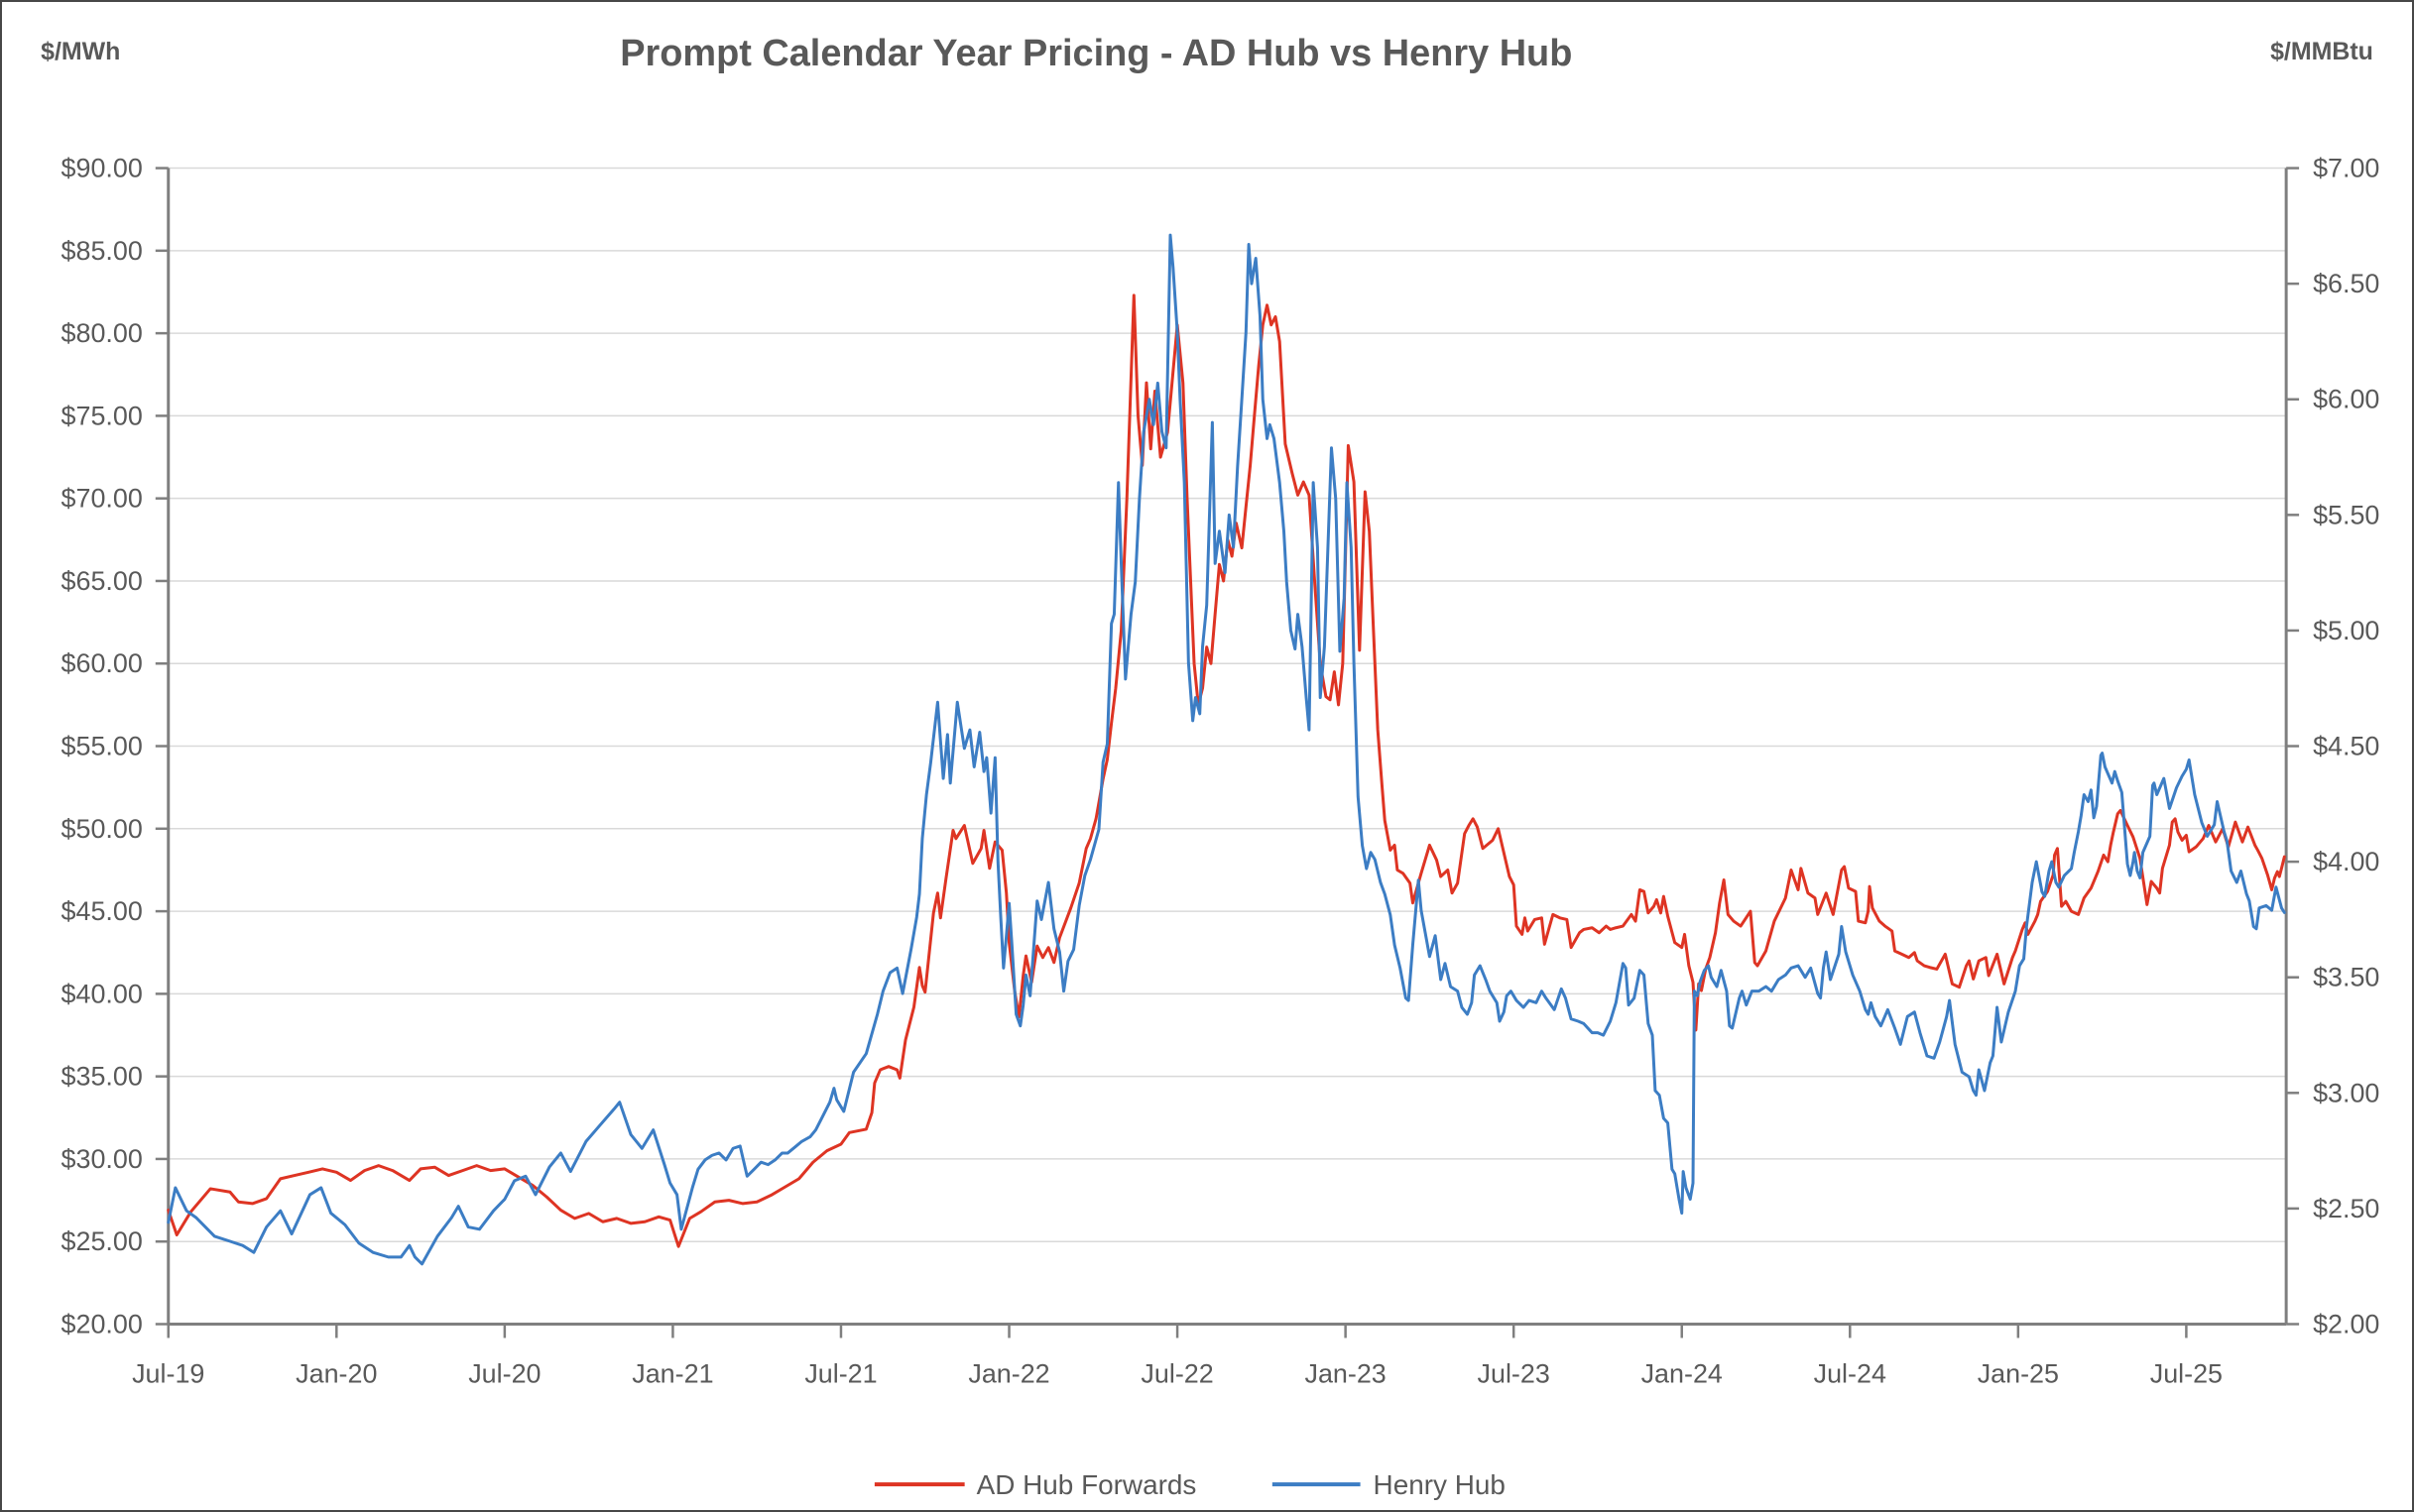 The image size is (2414, 1512). Describe the element at coordinates (1008, 1373) in the screenshot. I see `x-axis-tick-label: Jan-22` at that location.